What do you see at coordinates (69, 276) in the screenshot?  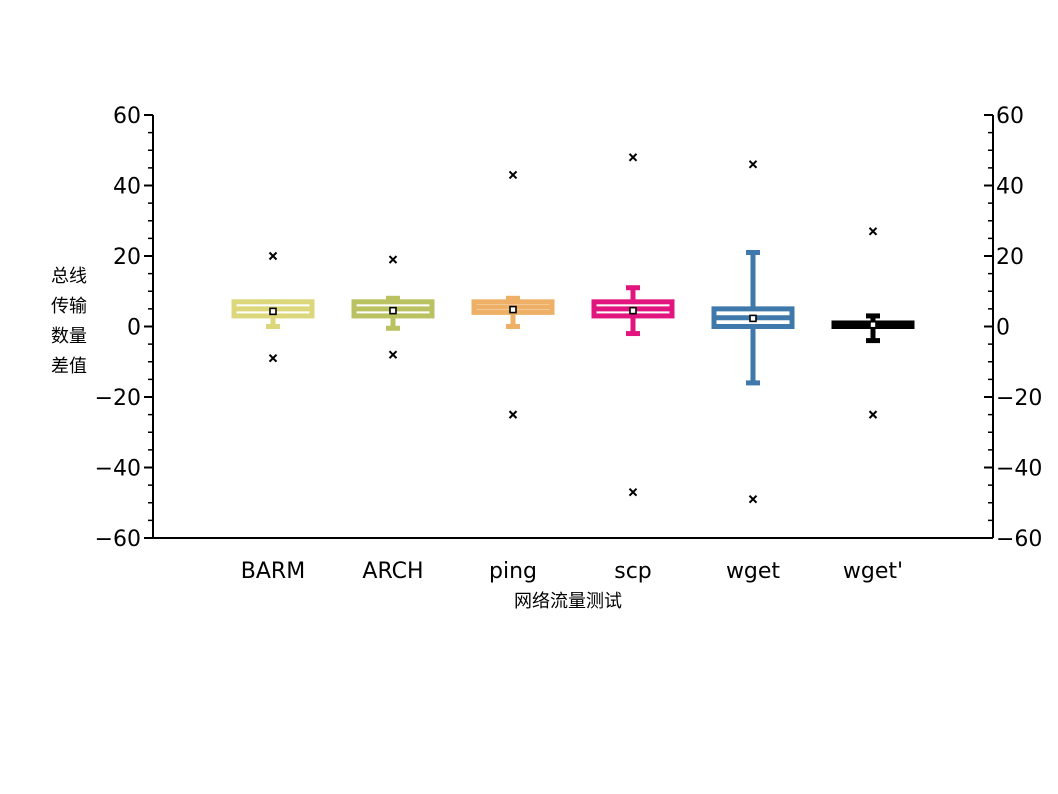 I see `y-axis-title-line: 总线` at bounding box center [69, 276].